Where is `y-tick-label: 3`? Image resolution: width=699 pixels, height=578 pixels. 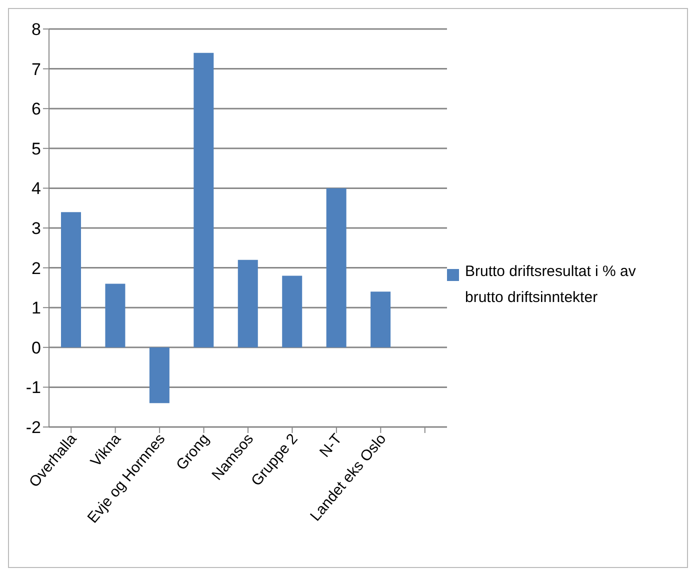 y-tick-label: 3 is located at coordinates (36, 228).